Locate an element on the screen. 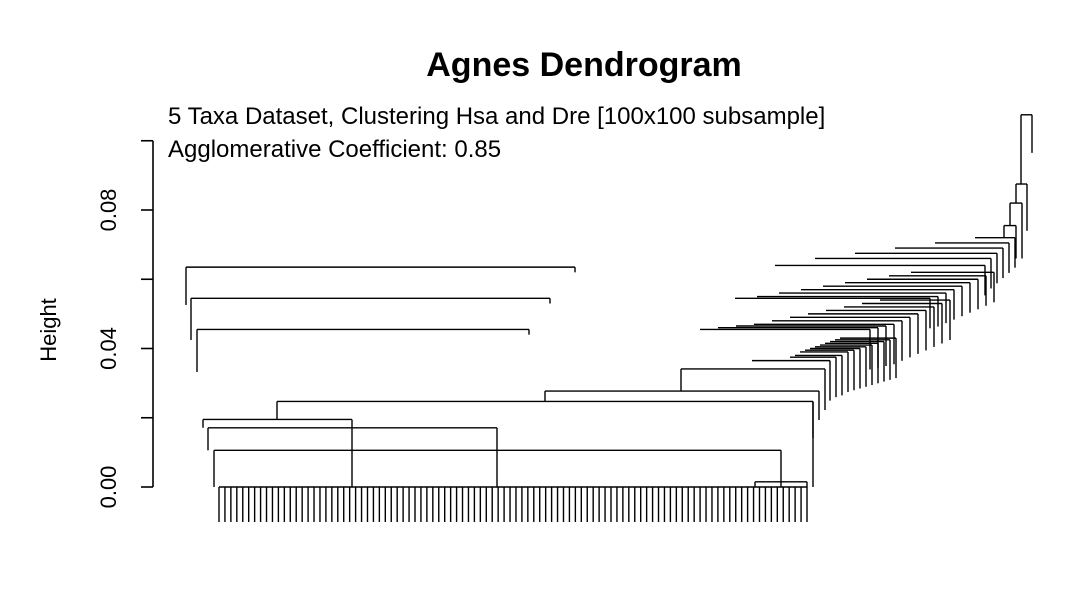  y-tick-label: 0.04 is located at coordinates (108, 348).